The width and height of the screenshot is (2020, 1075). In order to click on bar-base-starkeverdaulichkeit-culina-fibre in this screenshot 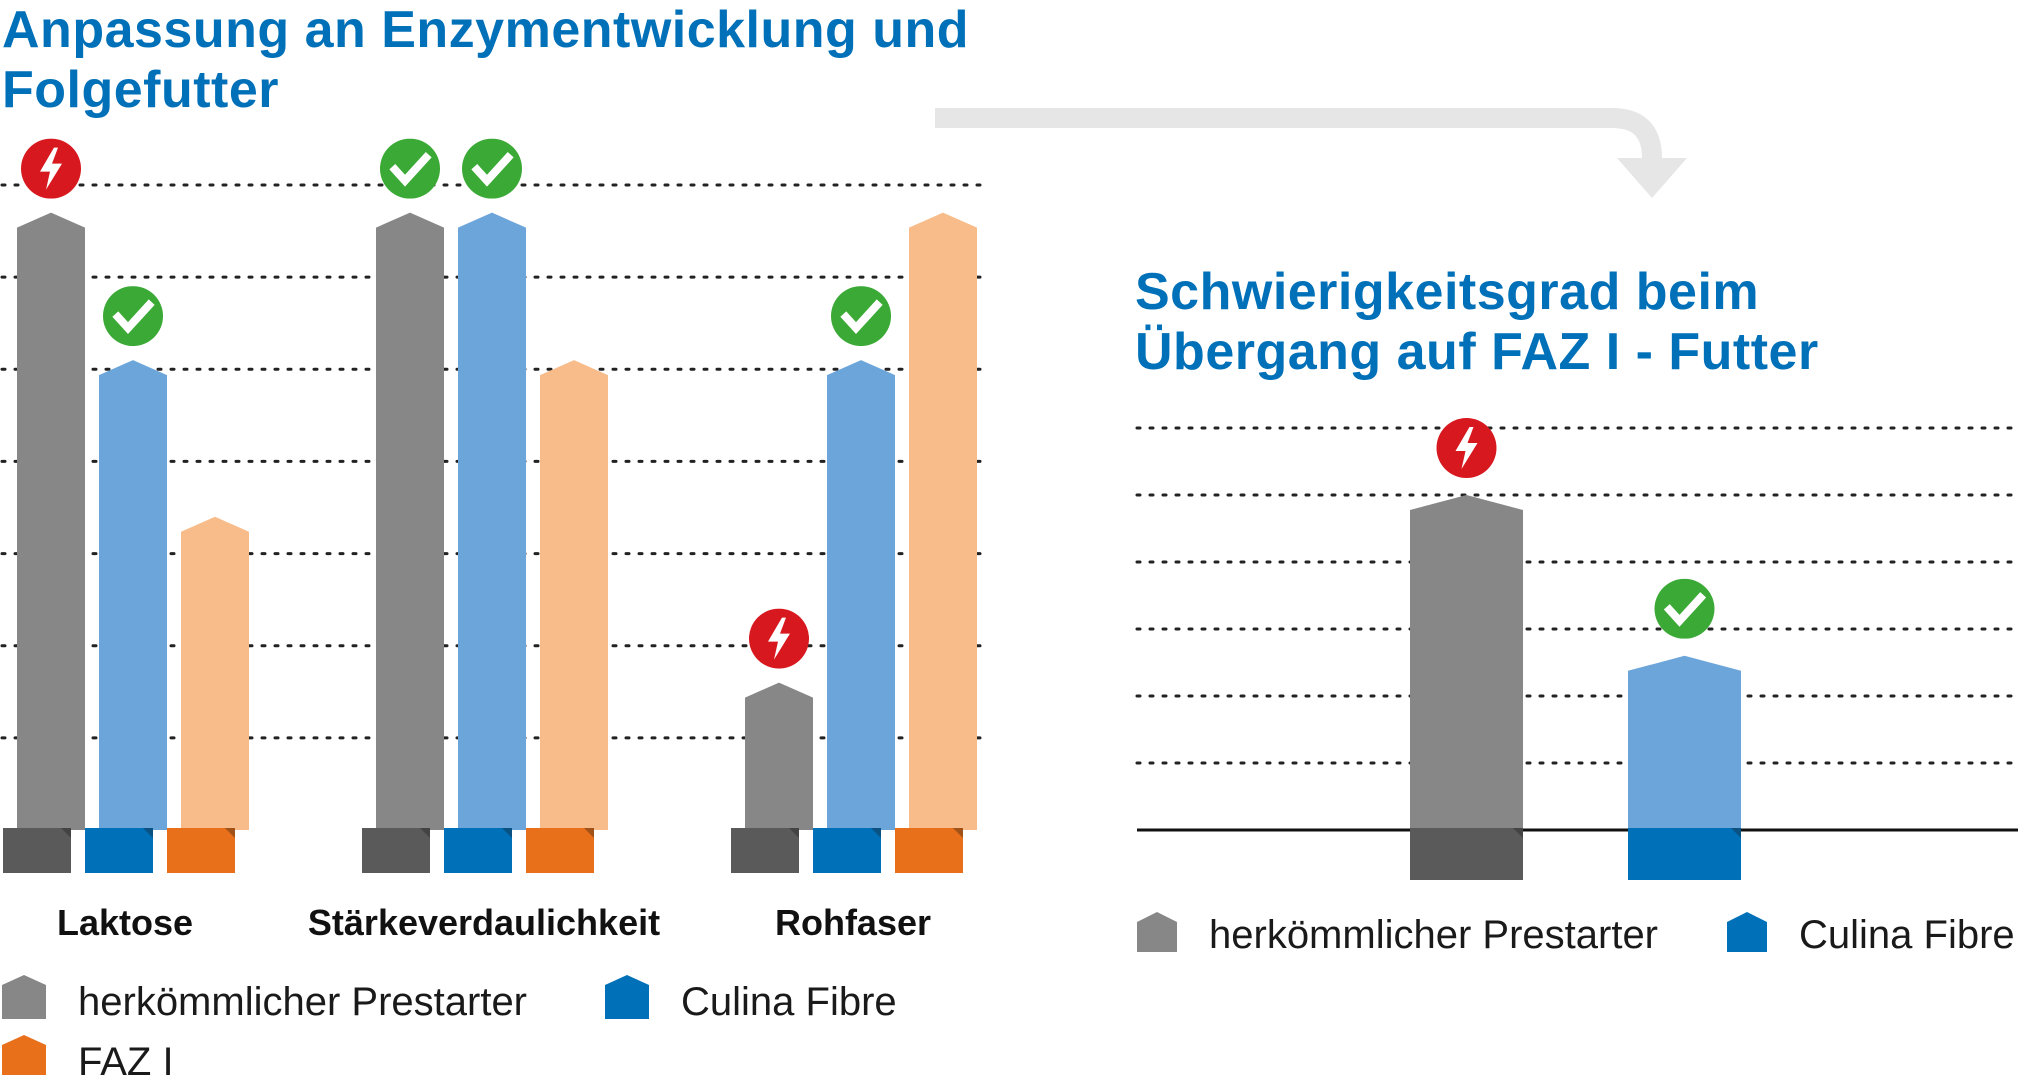, I will do `click(478, 850)`.